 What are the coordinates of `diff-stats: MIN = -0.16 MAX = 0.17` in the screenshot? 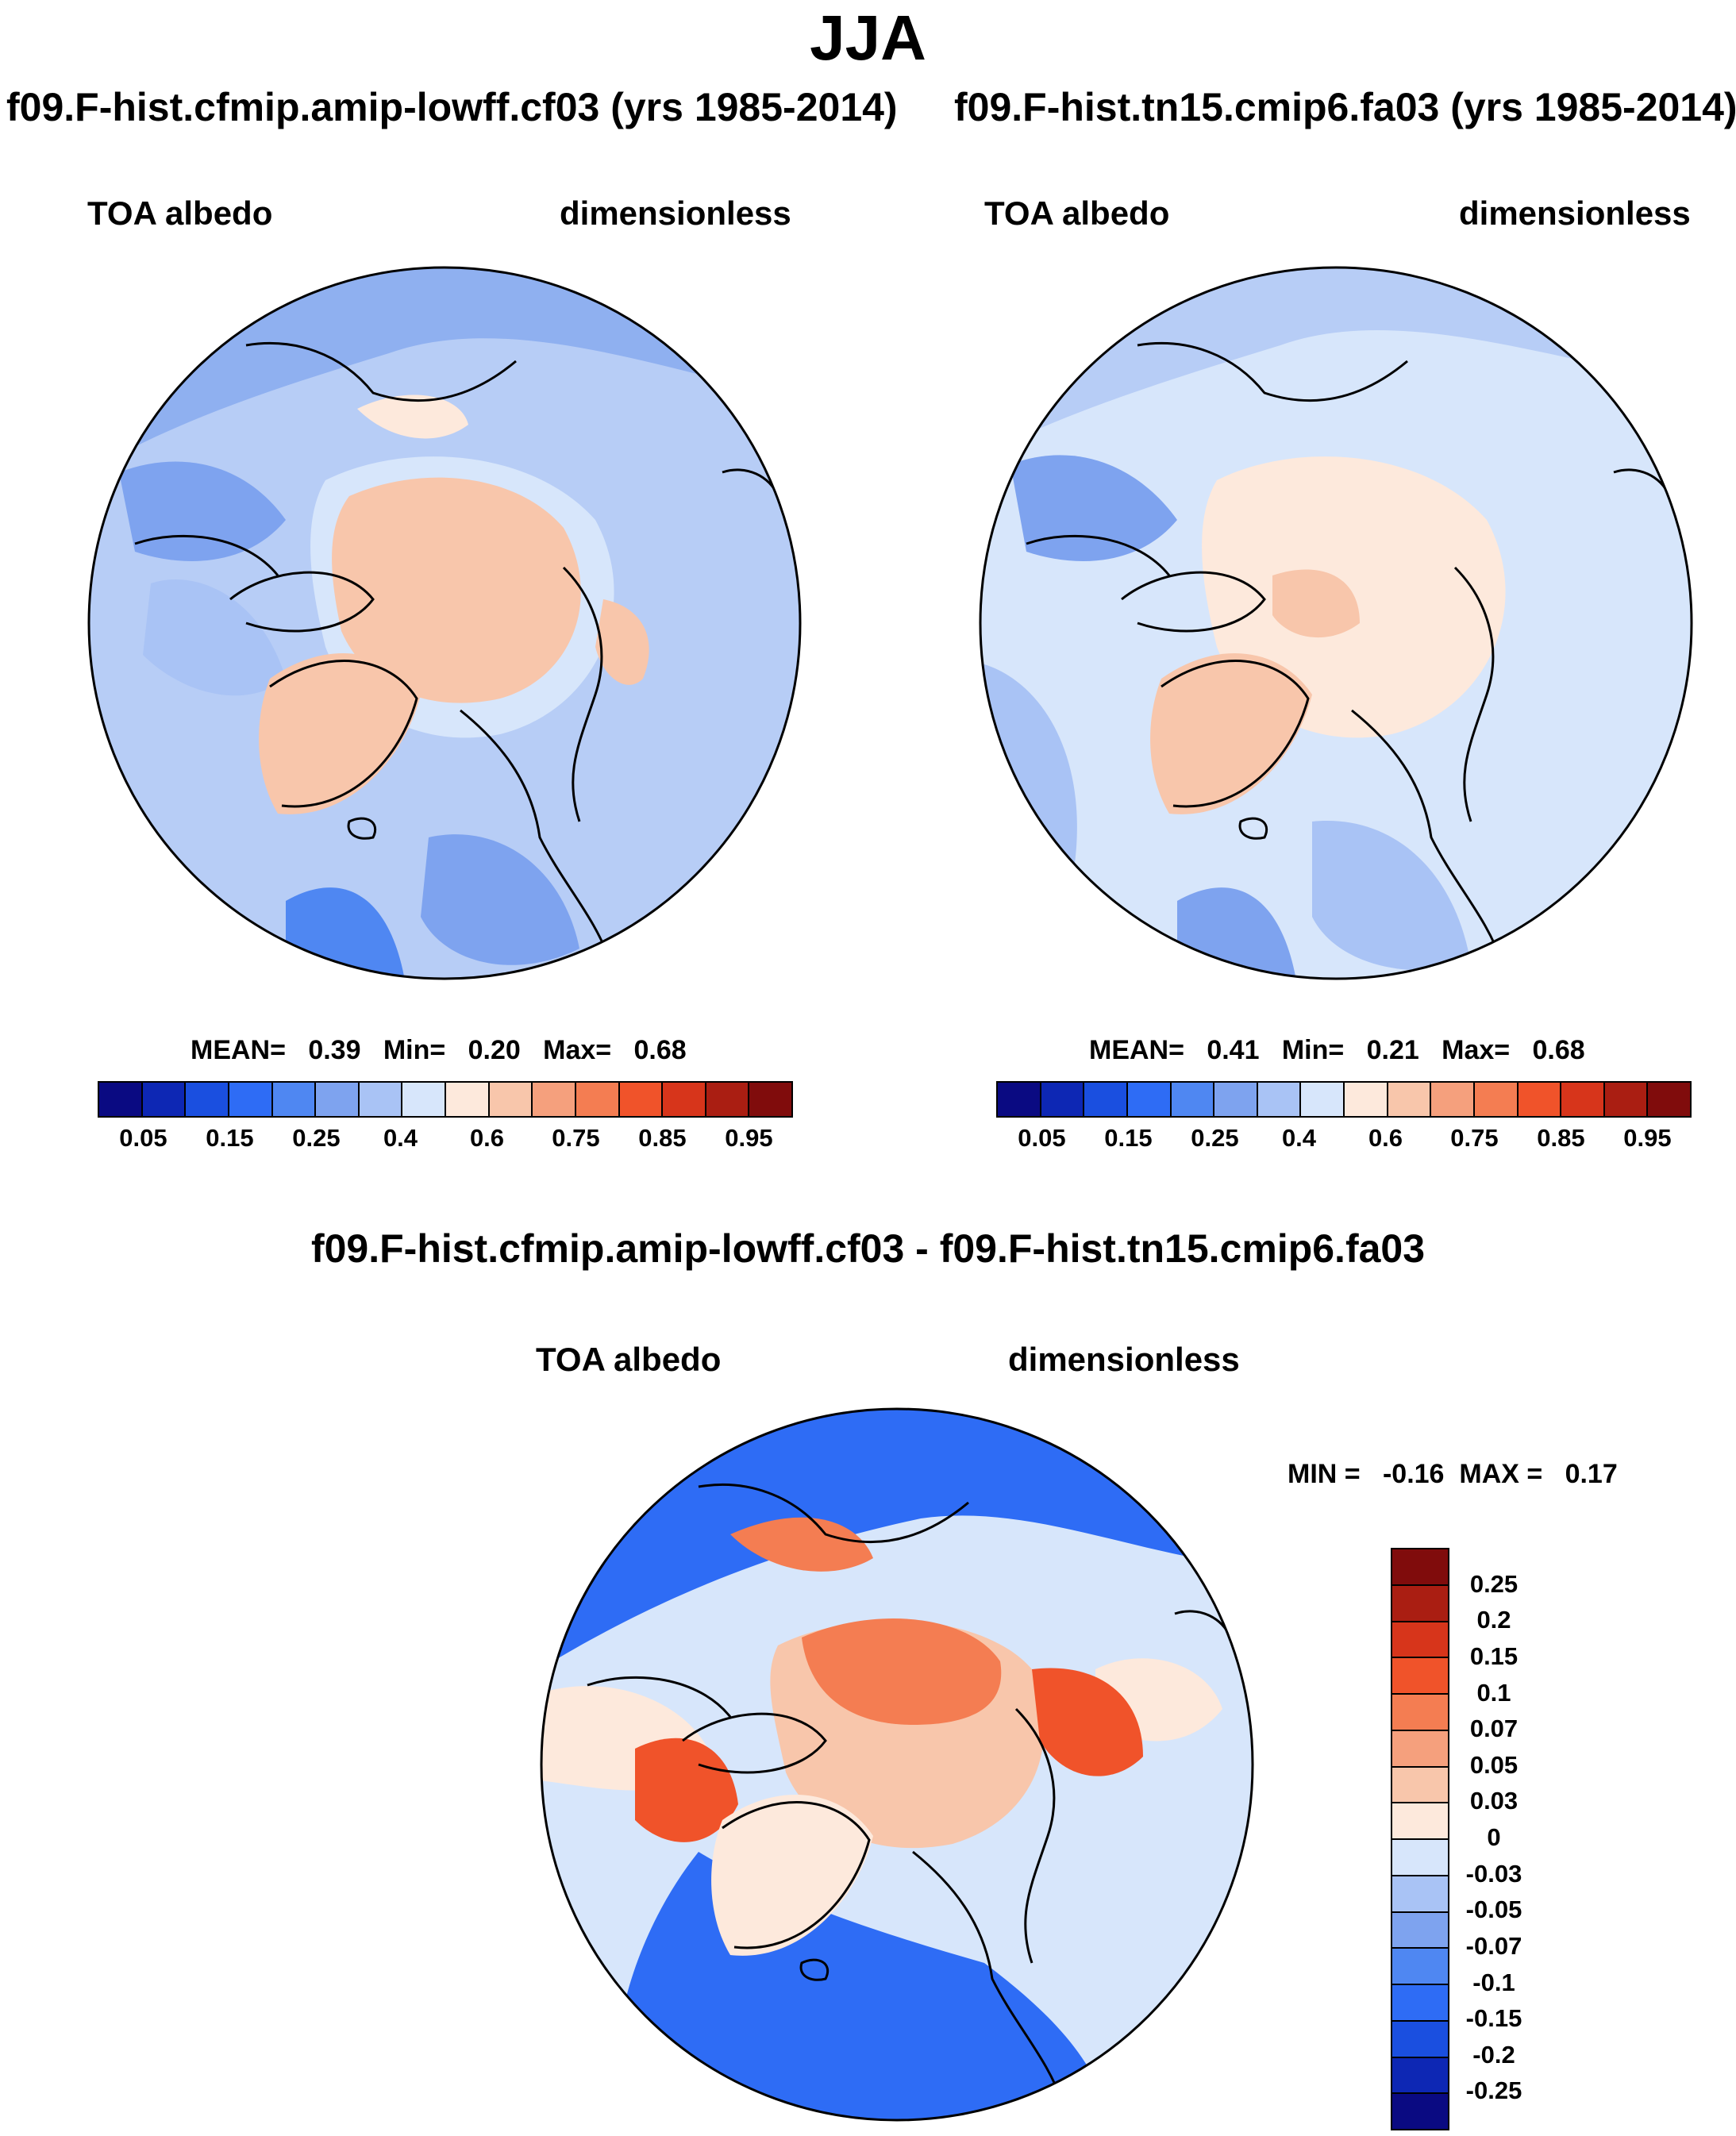 It's located at (1453, 1475).